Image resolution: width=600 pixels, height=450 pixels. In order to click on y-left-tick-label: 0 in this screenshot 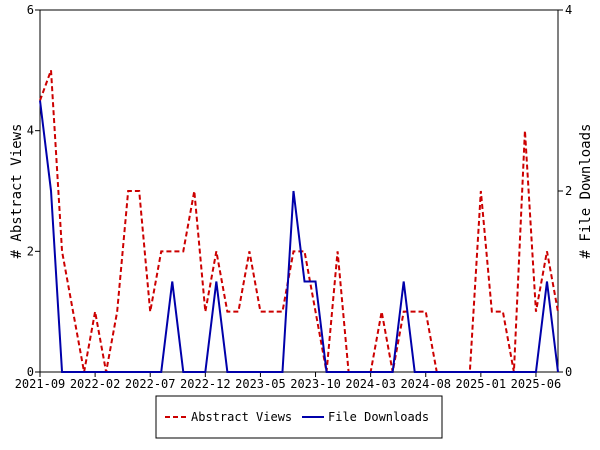, I will do `click(30, 372)`.